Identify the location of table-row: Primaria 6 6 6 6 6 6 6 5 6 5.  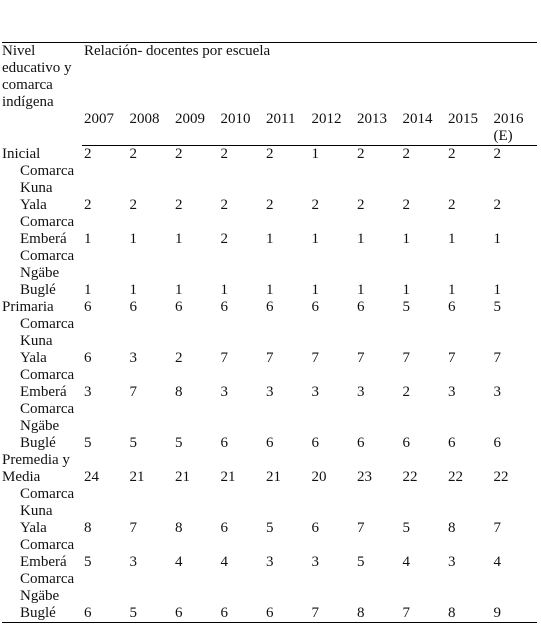
(269, 307).